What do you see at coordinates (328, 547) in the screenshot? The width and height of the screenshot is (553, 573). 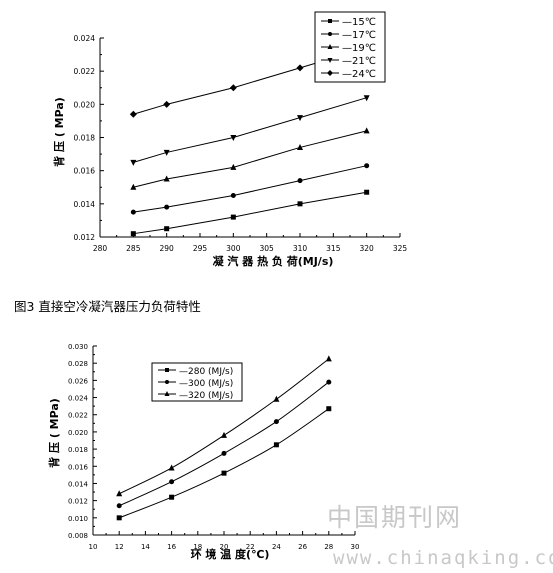 I see `x-tick-label: 28` at bounding box center [328, 547].